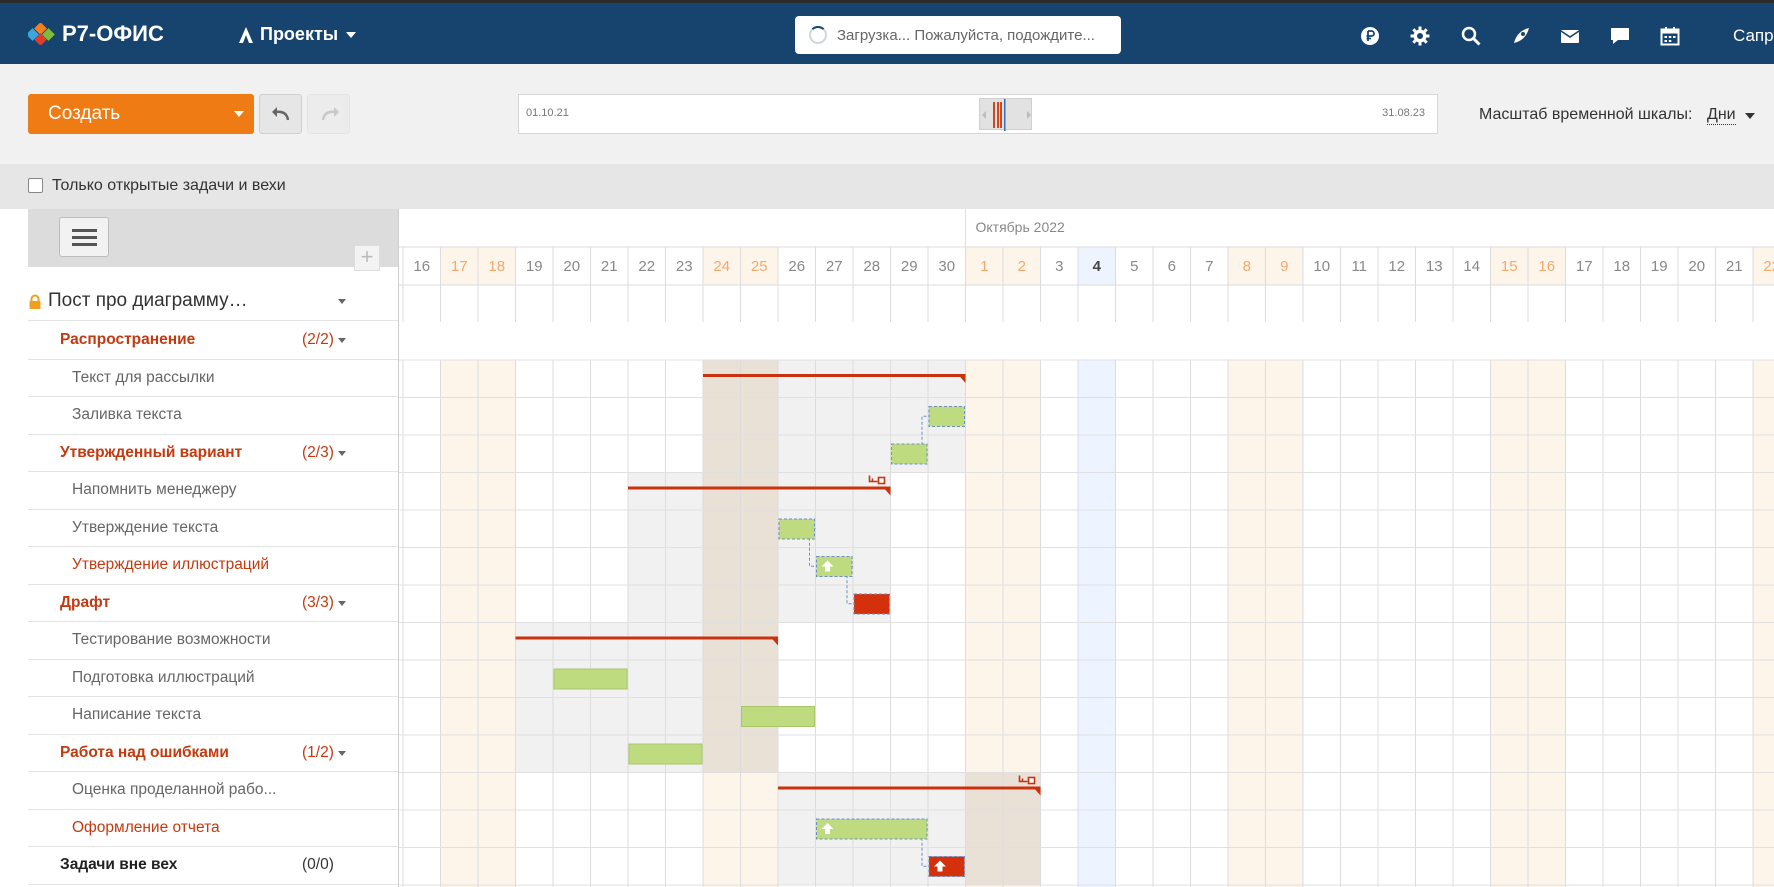 Image resolution: width=1774 pixels, height=887 pixels. Describe the element at coordinates (163, 677) in the screenshot. I see `task-name: Подготовка иллюстраций` at that location.